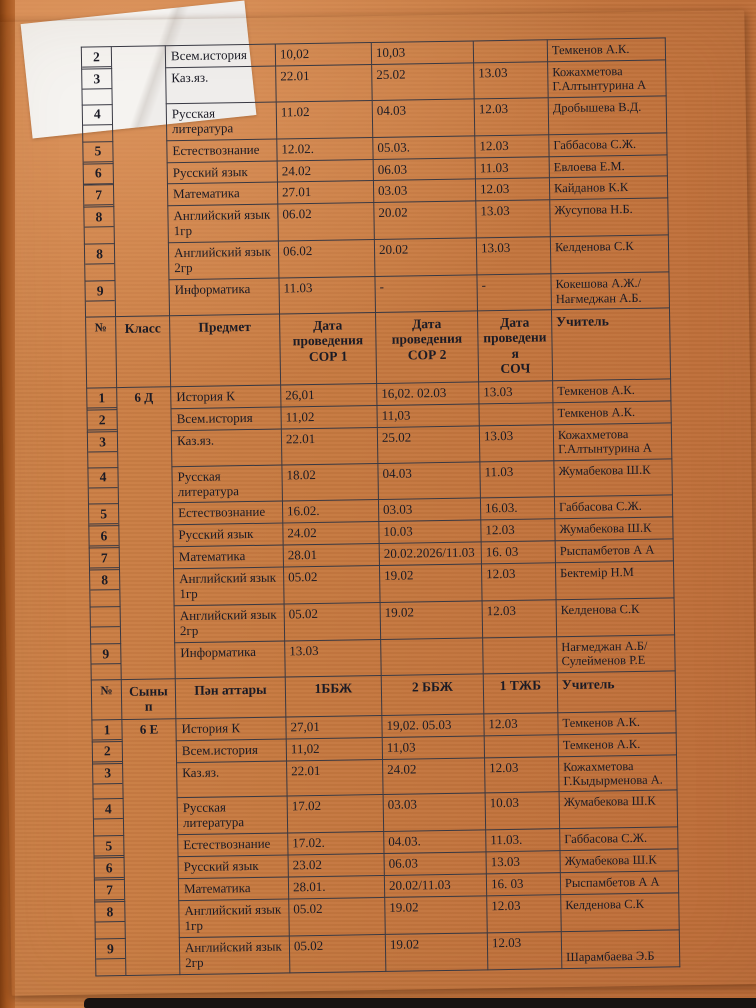 This screenshot has height=1008, width=756. I want to click on teacher-cell: Темкенов А.К., so click(611, 390).